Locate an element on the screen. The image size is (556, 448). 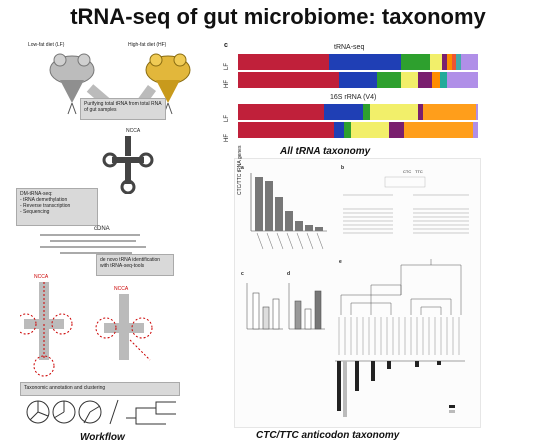
panel-a-label: a is located at coordinates (242, 168).